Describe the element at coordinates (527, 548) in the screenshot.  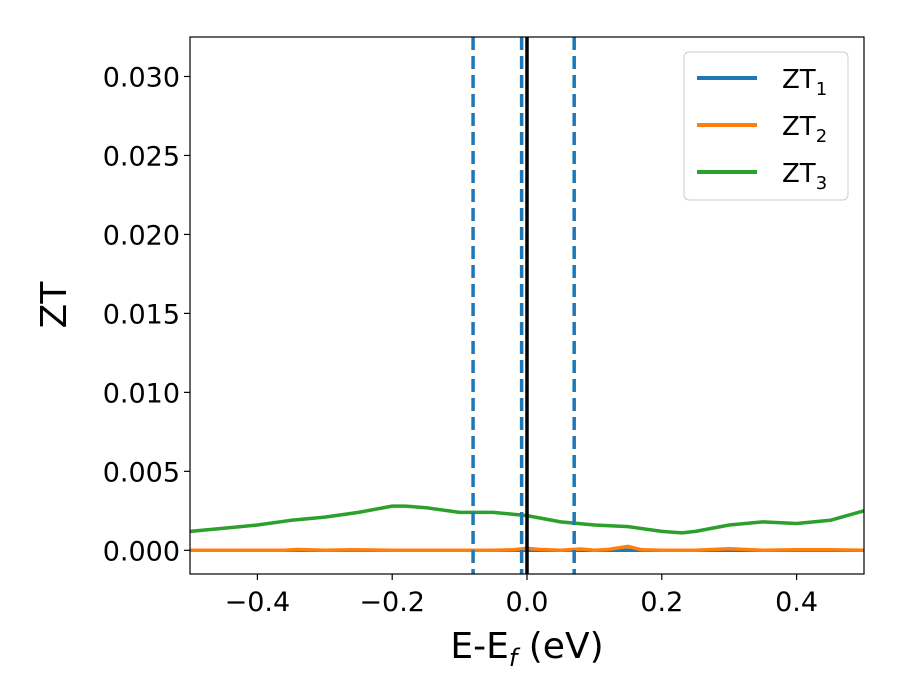
I see `series-line-zt2` at that location.